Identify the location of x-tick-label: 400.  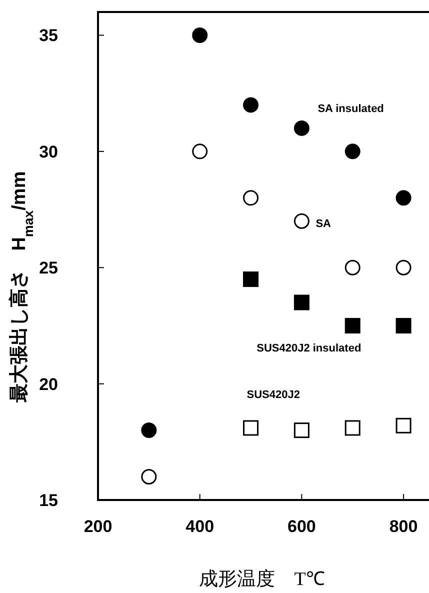
(200, 526).